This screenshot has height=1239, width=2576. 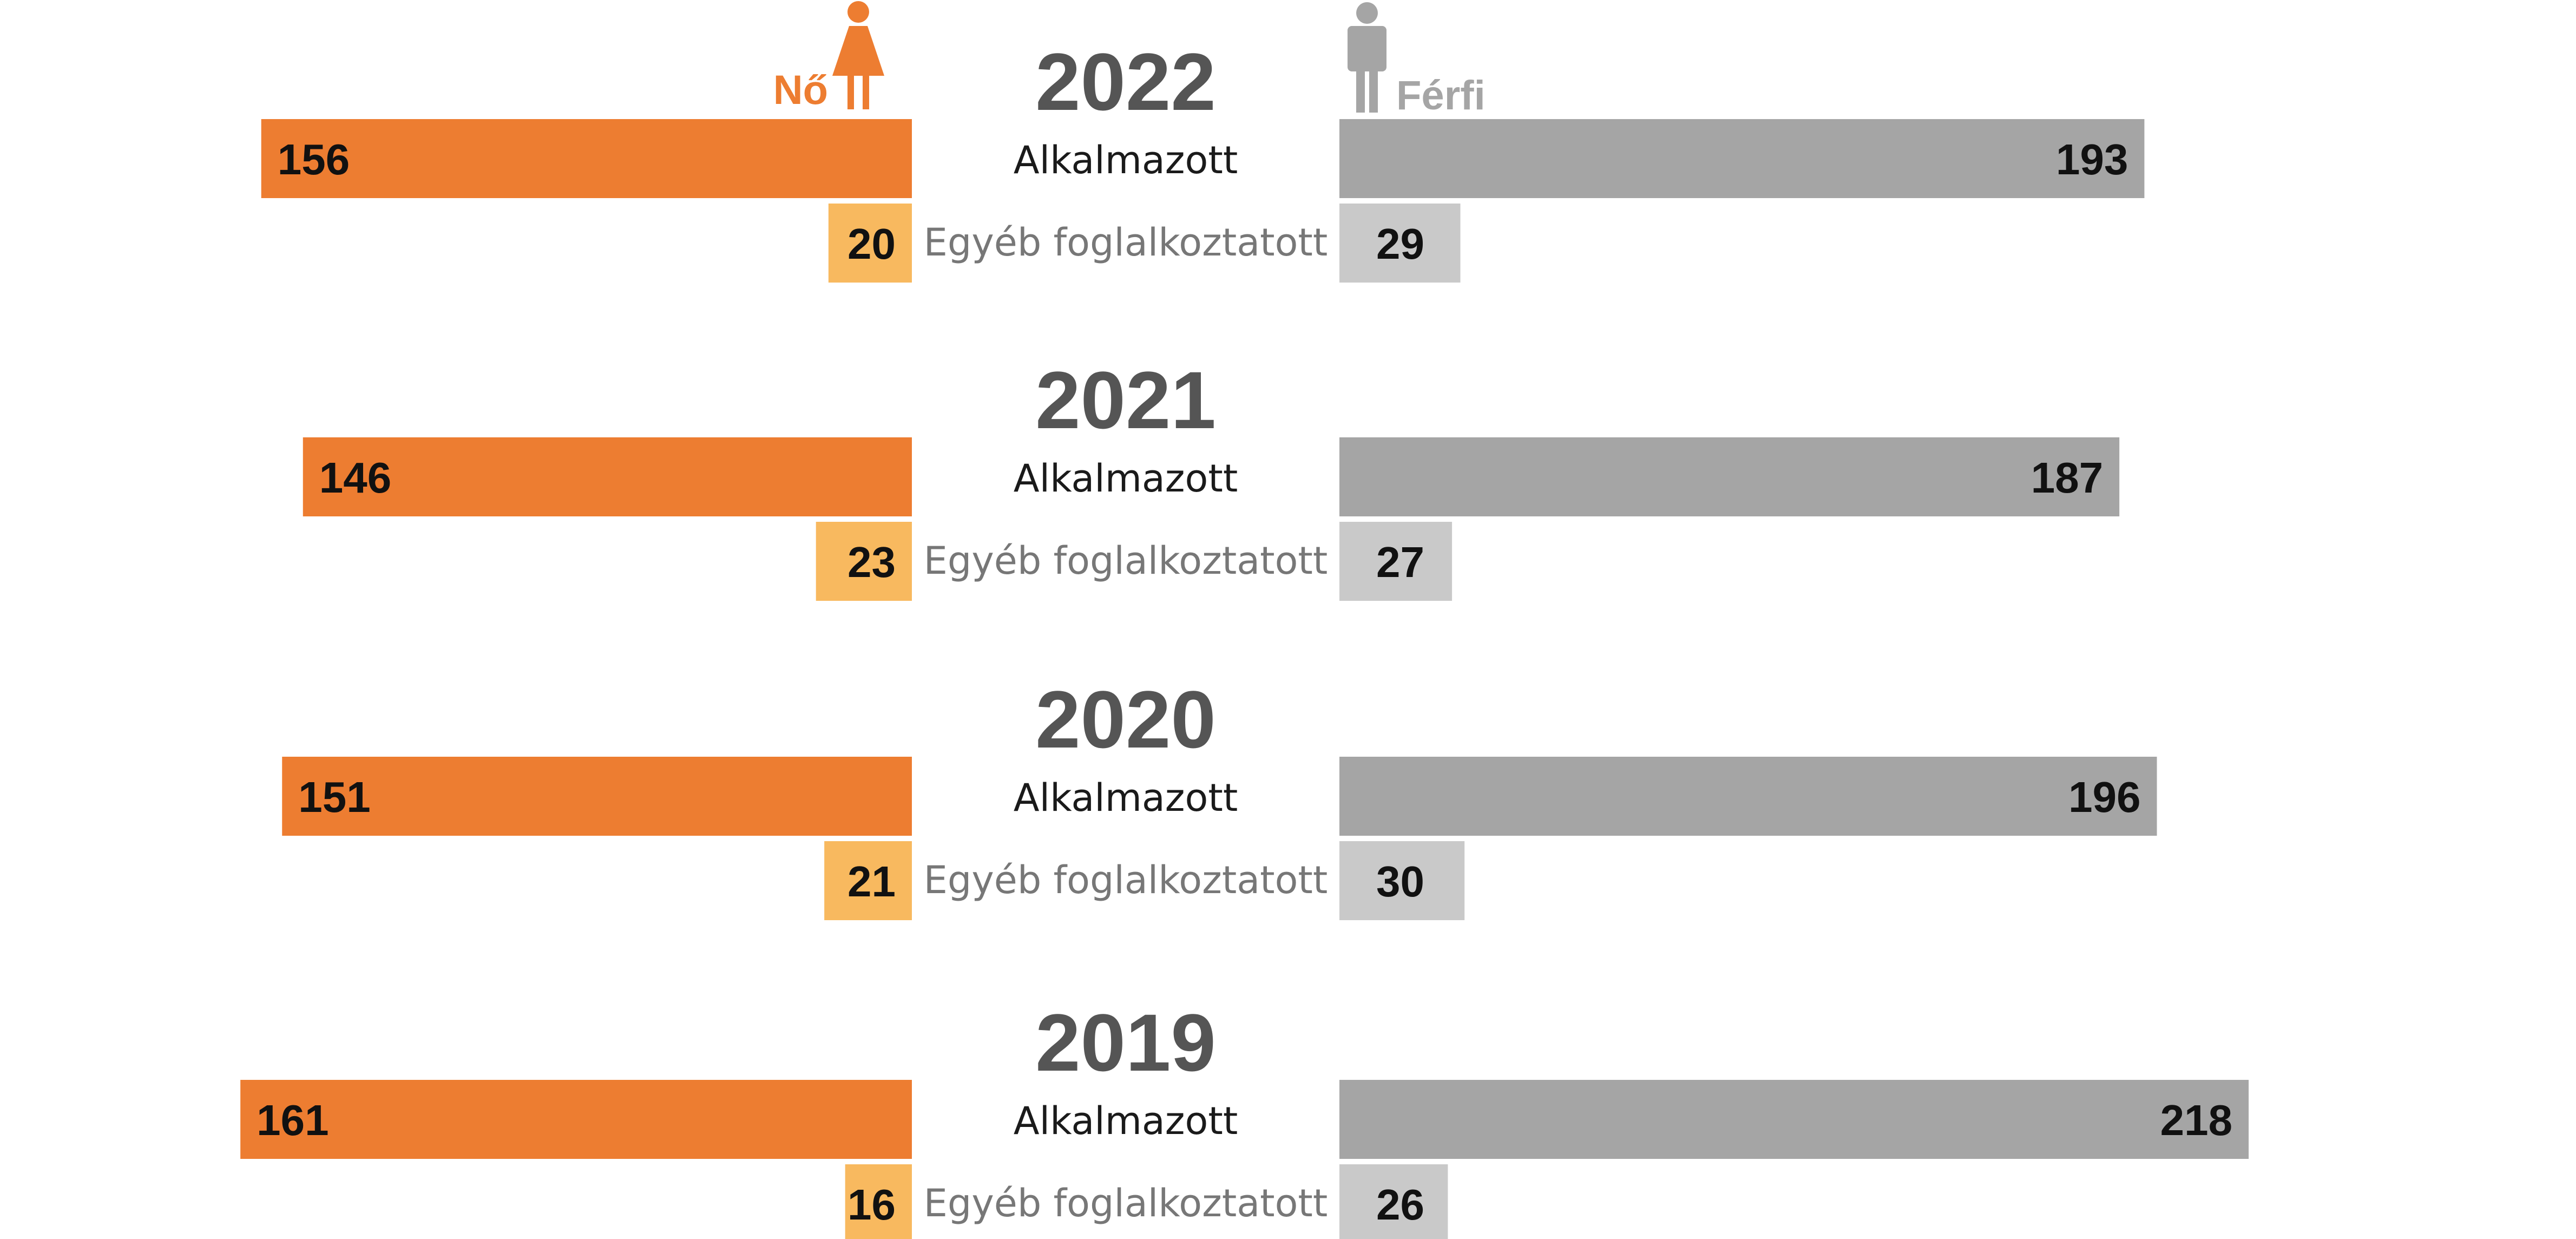 I want to click on legend-male-label: Férfi, so click(x=1441, y=96).